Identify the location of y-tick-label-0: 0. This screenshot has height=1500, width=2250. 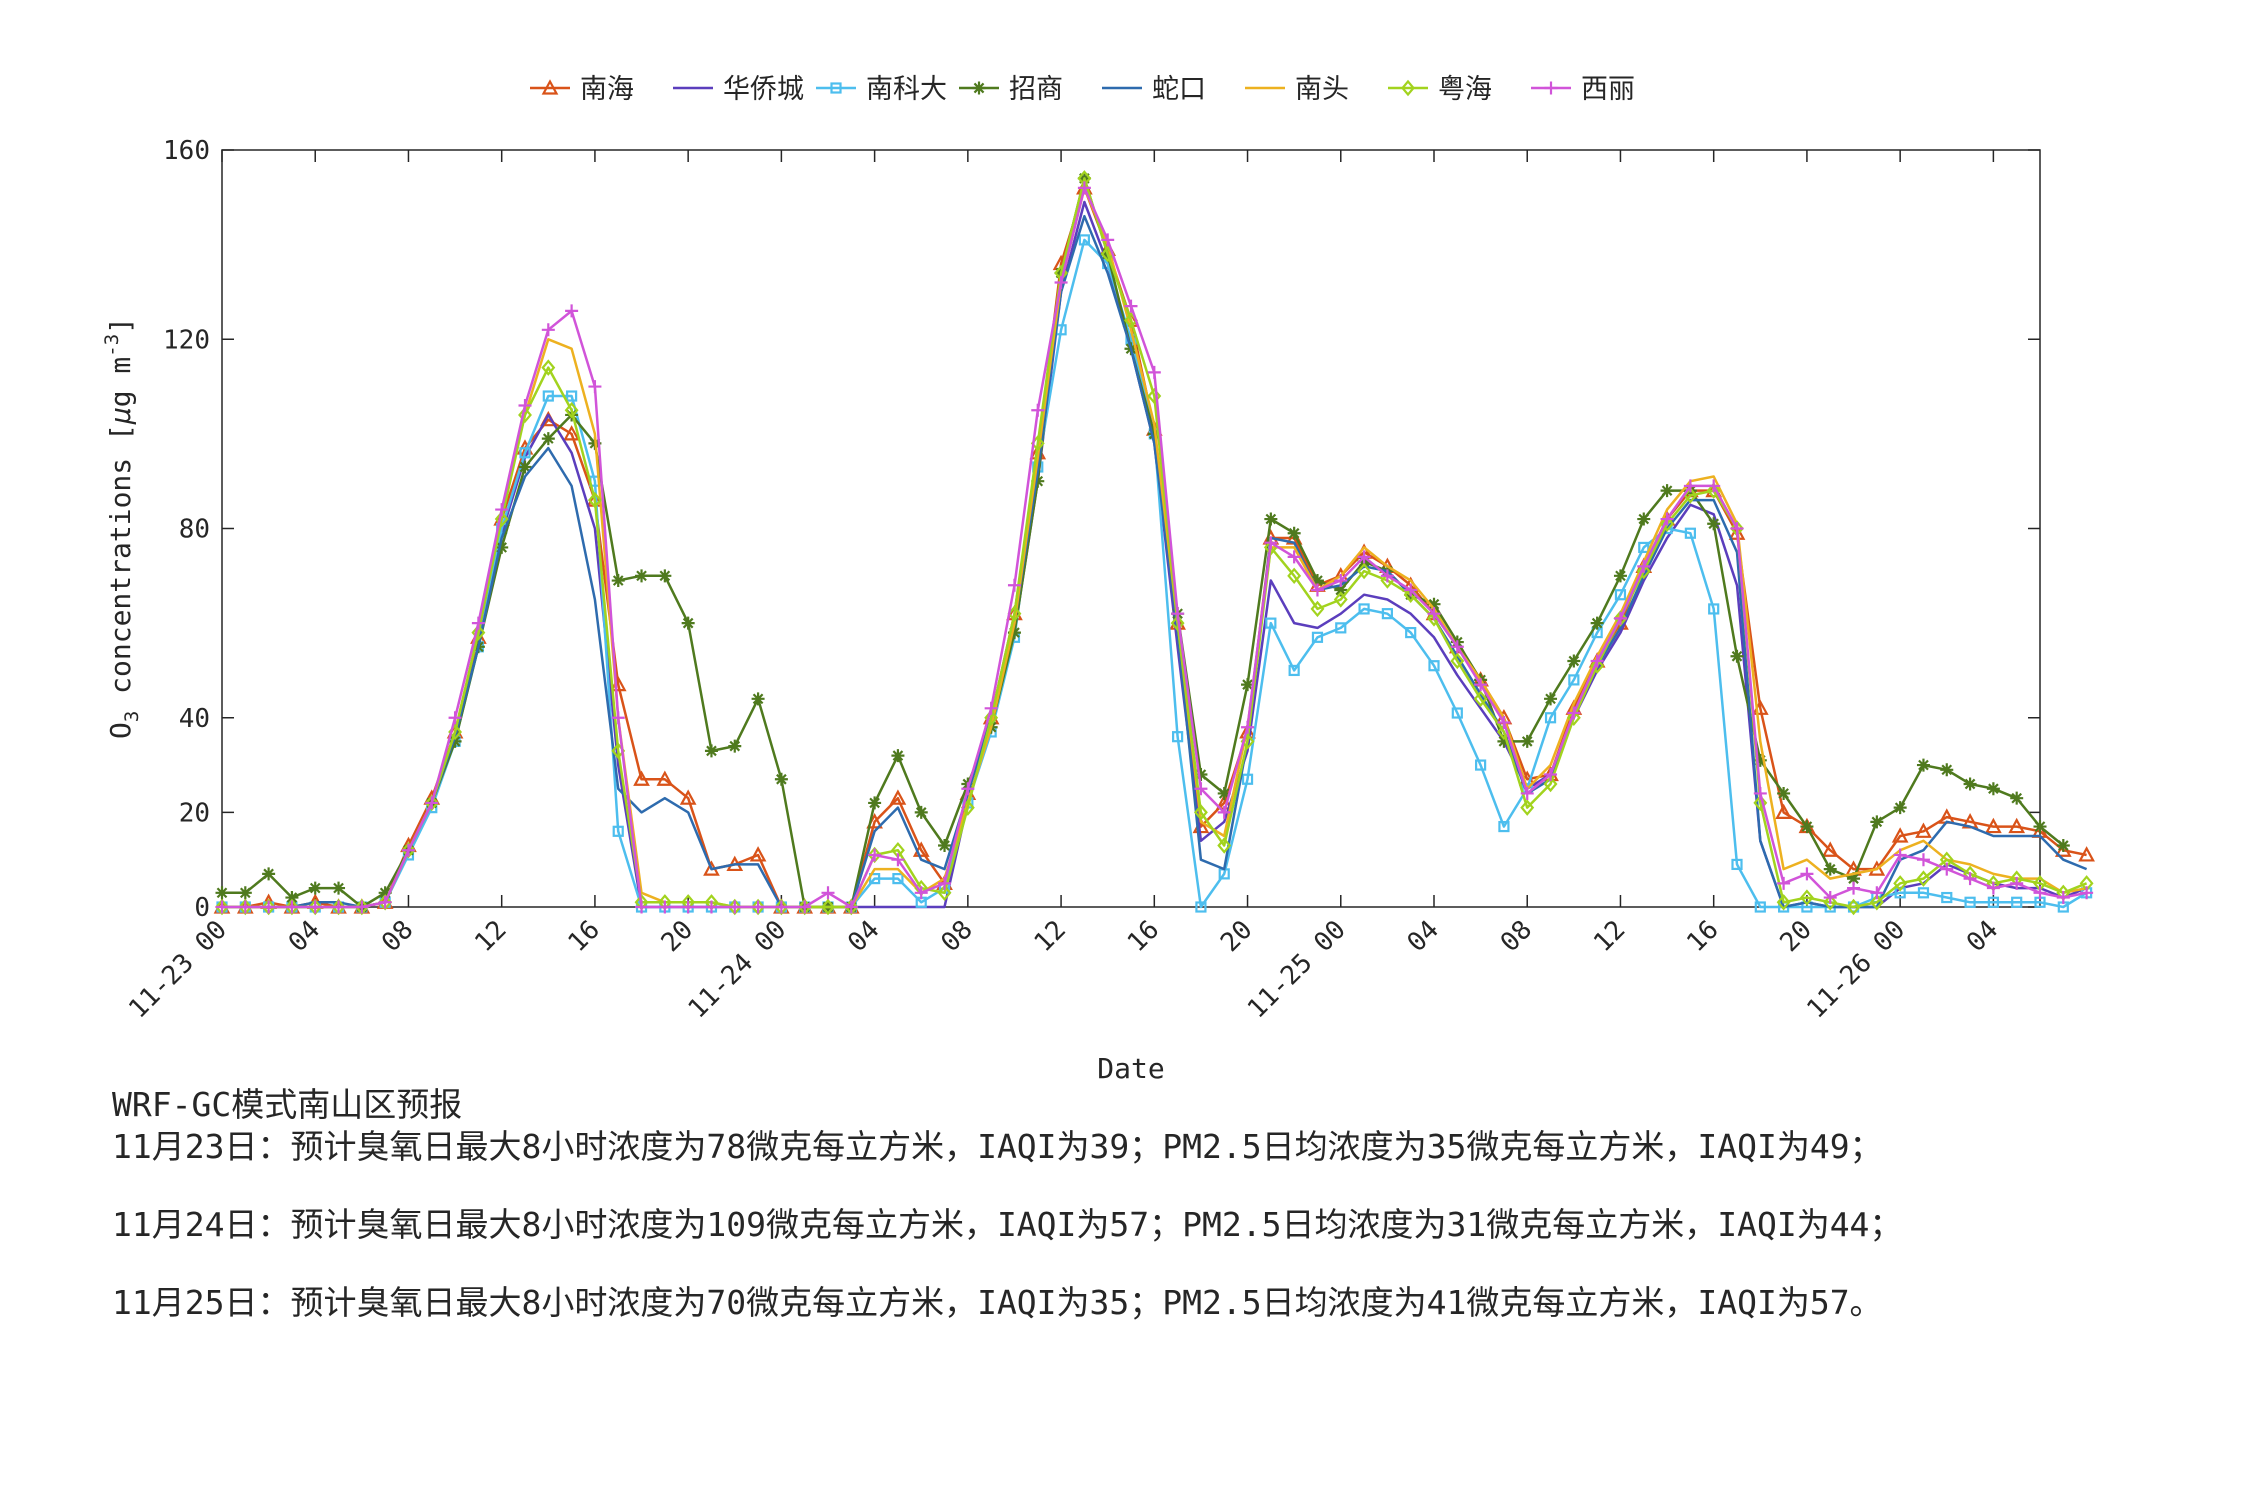
(202, 908).